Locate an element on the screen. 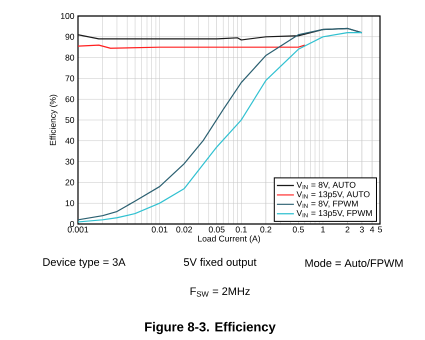 The width and height of the screenshot is (425, 340). y-tick-label: 100 is located at coordinates (67, 16).